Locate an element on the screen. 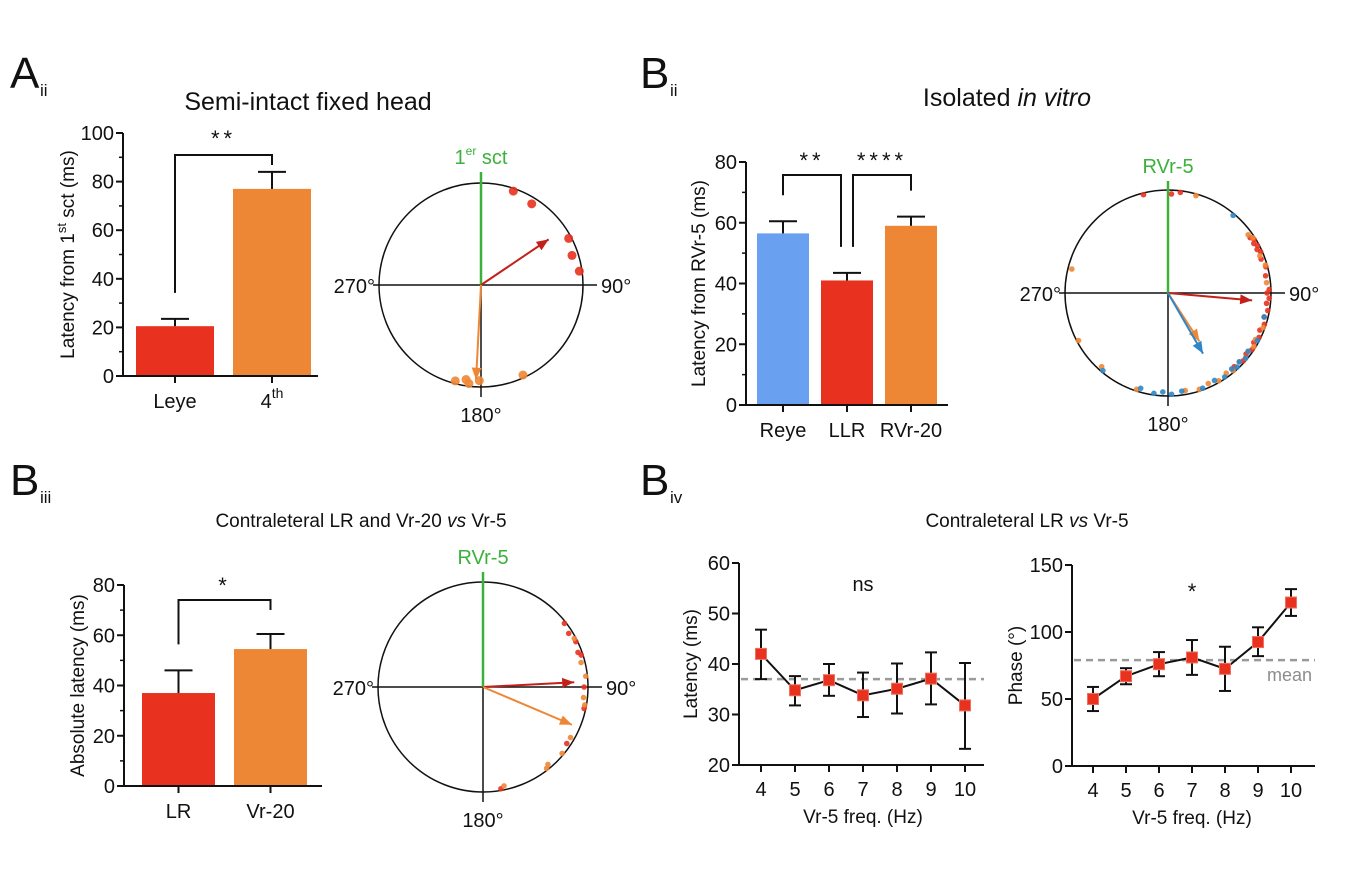 The image size is (1352, 892). polar-plot-biii: 90° 270° 180° RVr-5 is located at coordinates (485, 689).